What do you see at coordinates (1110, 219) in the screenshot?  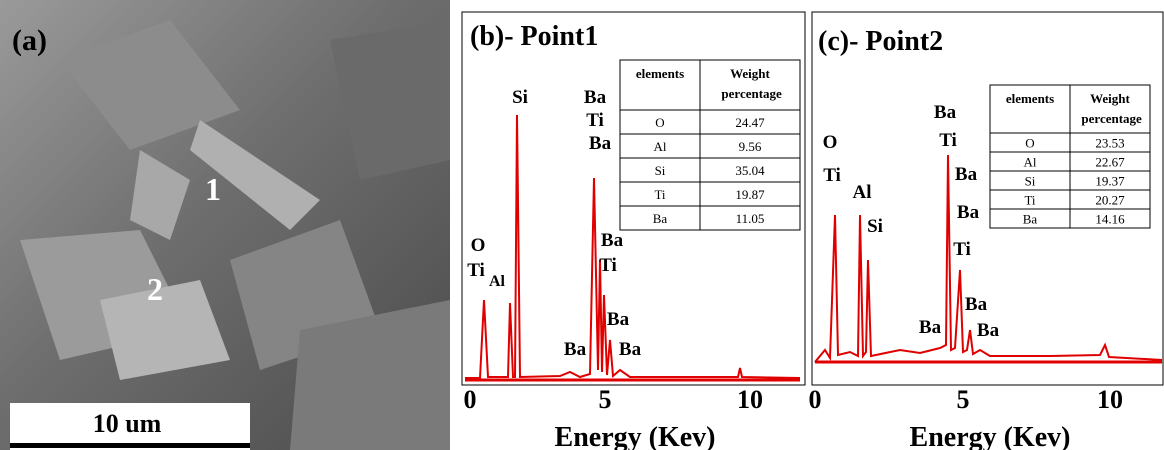 I see `table-cell: 14.16` at bounding box center [1110, 219].